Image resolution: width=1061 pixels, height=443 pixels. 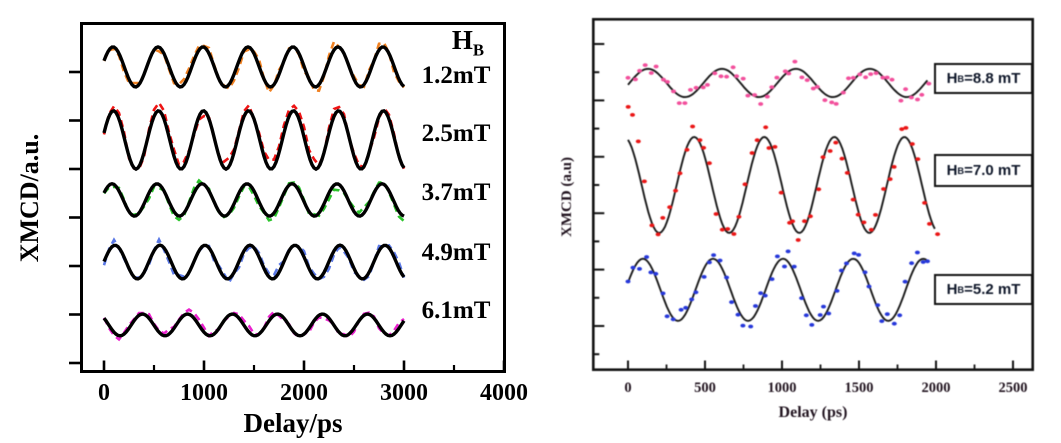 I want to click on left-legend-entry-1.2mT: 1.2mT, so click(x=456, y=75).